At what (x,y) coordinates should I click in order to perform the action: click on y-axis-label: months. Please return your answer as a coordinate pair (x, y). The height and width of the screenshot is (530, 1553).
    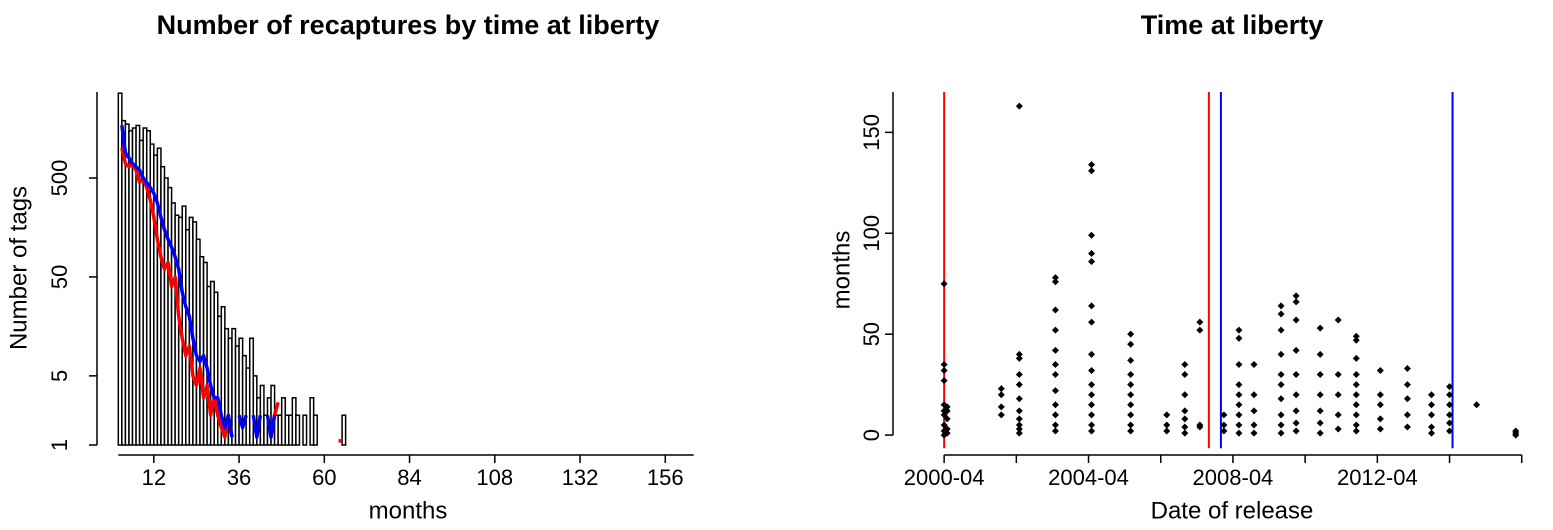
    Looking at the image, I should click on (841, 270).